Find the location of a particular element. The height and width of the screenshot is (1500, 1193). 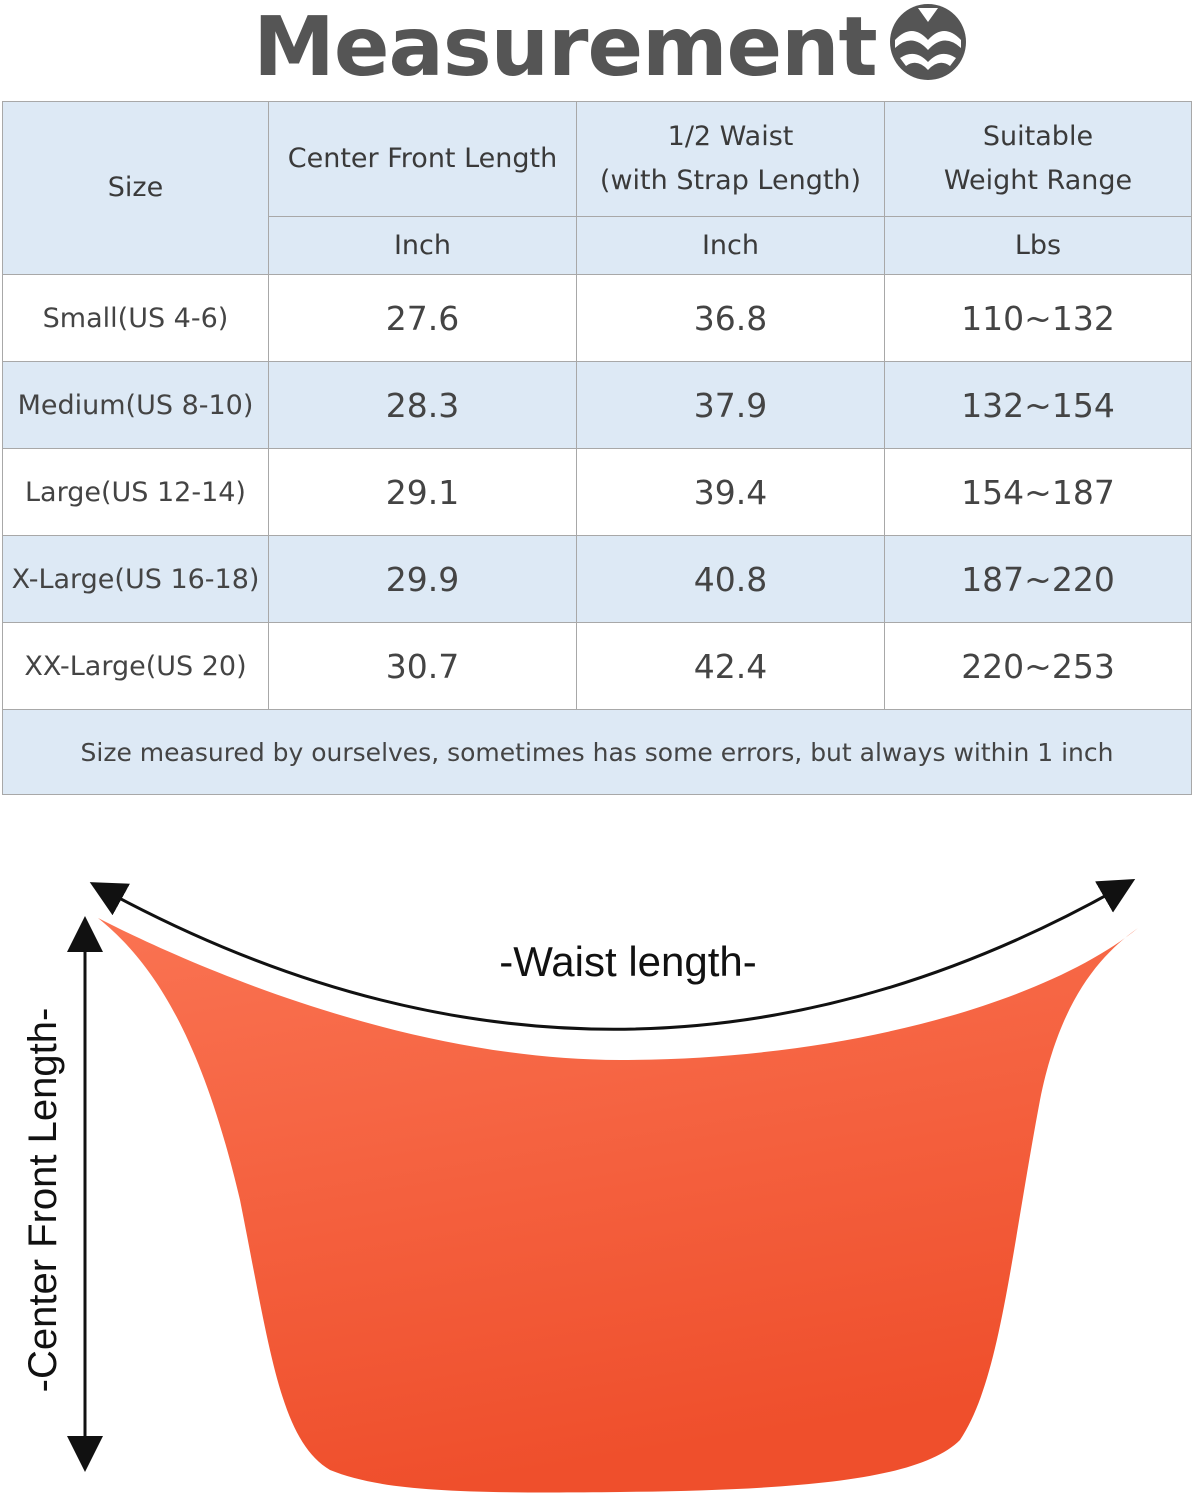

waist-label: -Waist length- is located at coordinates (628, 961).